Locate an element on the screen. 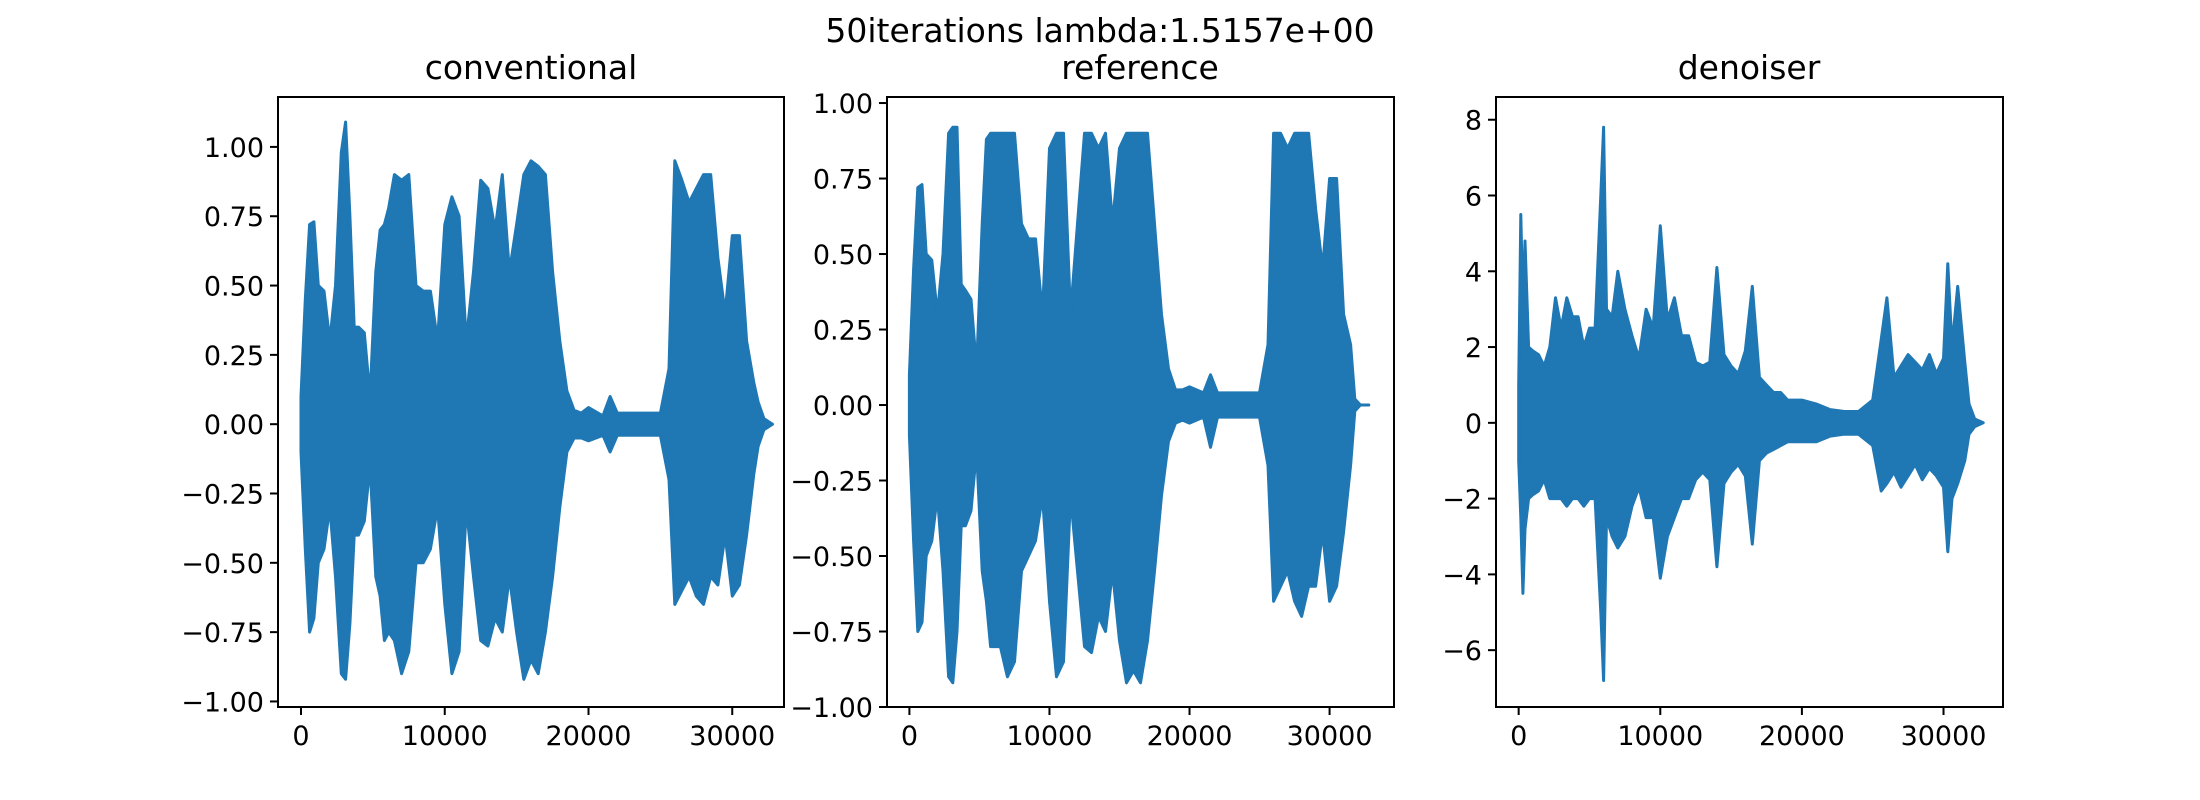 This screenshot has width=2200, height=800. y-tick-label: −4 is located at coordinates (1462, 575).